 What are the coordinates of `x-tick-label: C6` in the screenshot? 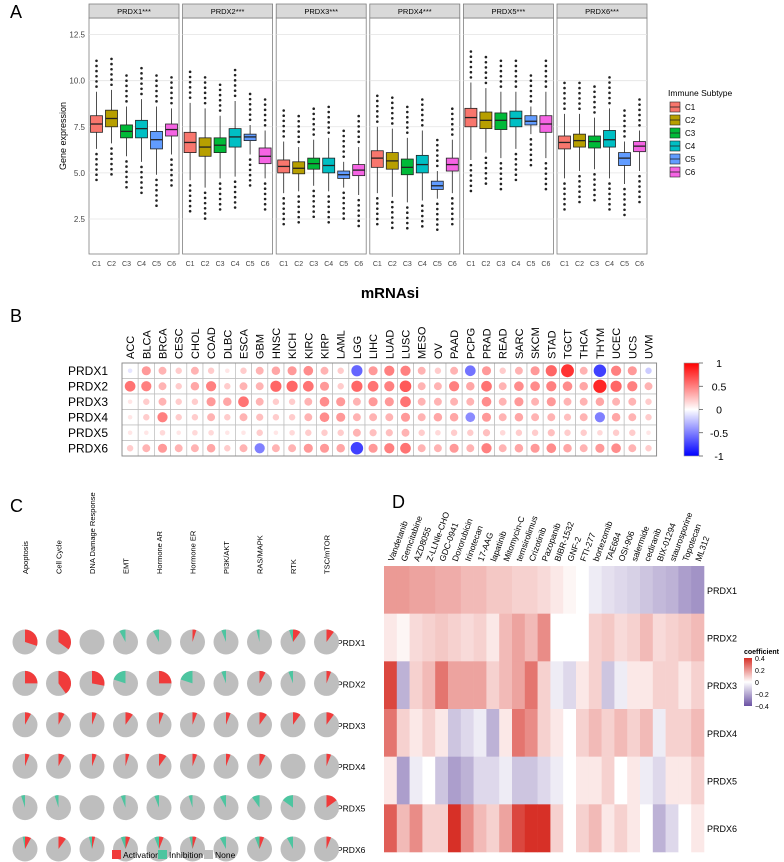 It's located at (265, 264).